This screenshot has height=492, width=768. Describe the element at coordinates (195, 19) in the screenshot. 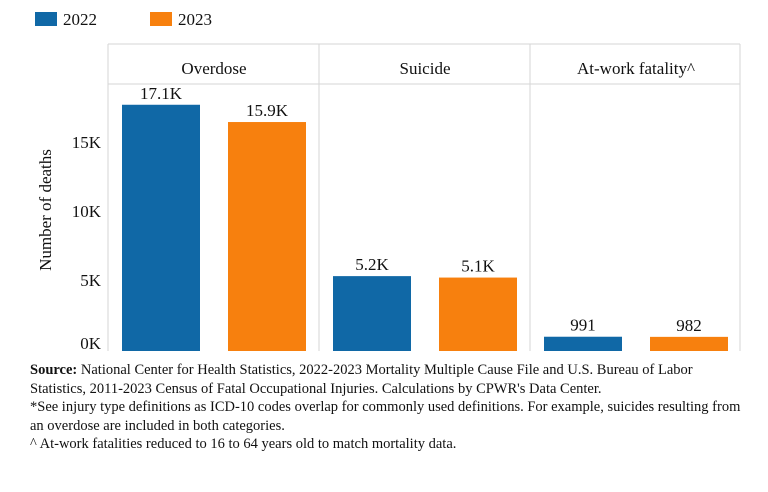

I see `legend-label-2023: 2023` at that location.